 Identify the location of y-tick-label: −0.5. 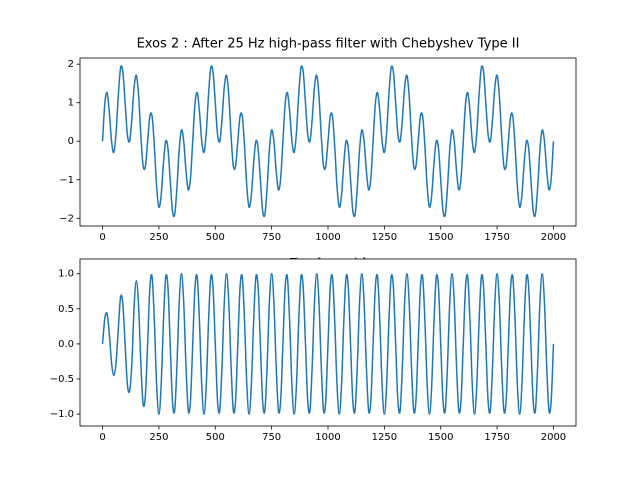
(62, 379).